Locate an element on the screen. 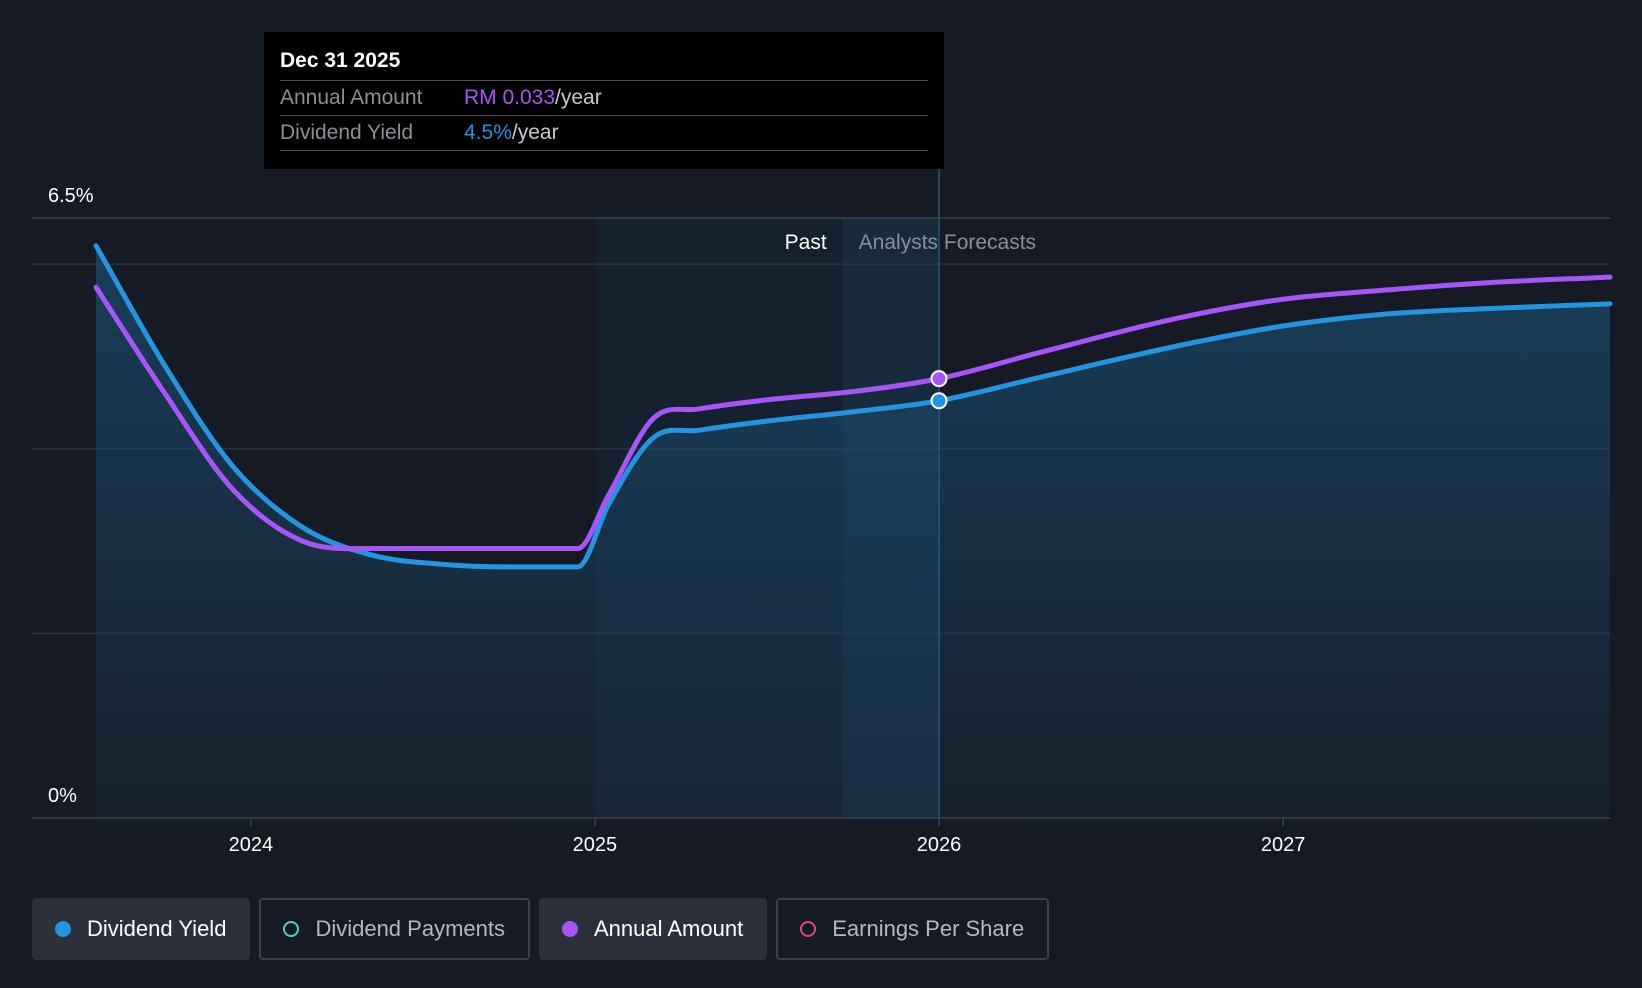  y-tick-top: 6.5% is located at coordinates (71, 196).